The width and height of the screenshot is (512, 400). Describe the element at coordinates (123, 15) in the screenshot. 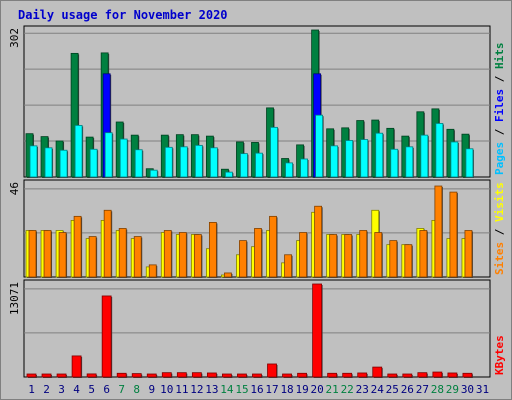

I see `chart-title: Daily usage for November 2020` at that location.